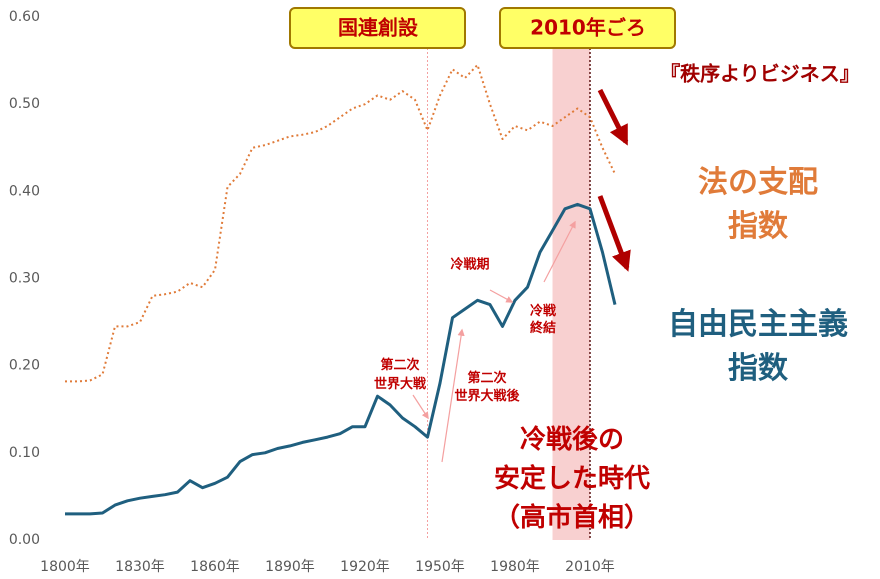  Describe the element at coordinates (469, 265) in the screenshot. I see `annotation: 冷戦期` at that location.